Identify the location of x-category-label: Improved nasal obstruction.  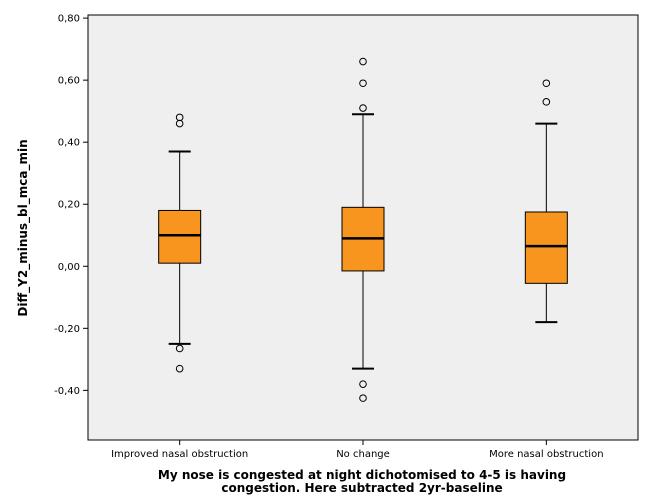
(179, 454).